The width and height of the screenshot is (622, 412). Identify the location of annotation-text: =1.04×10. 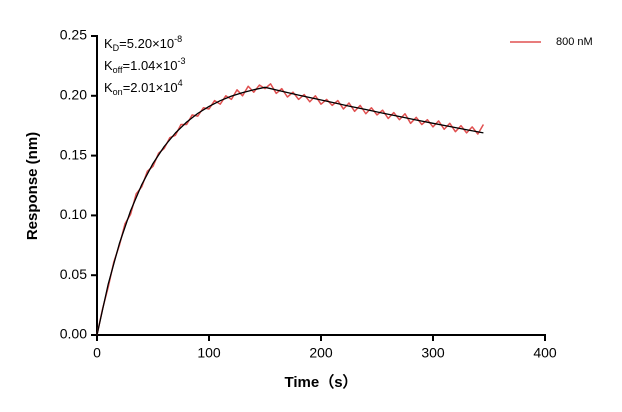
(150, 65).